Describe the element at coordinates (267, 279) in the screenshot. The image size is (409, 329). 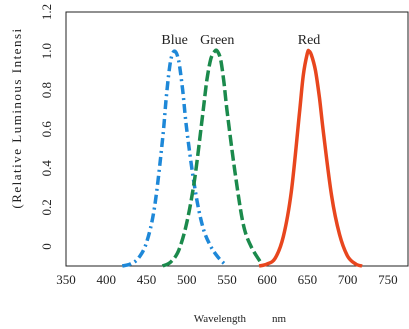
I see `x-tick-label: 600` at that location.